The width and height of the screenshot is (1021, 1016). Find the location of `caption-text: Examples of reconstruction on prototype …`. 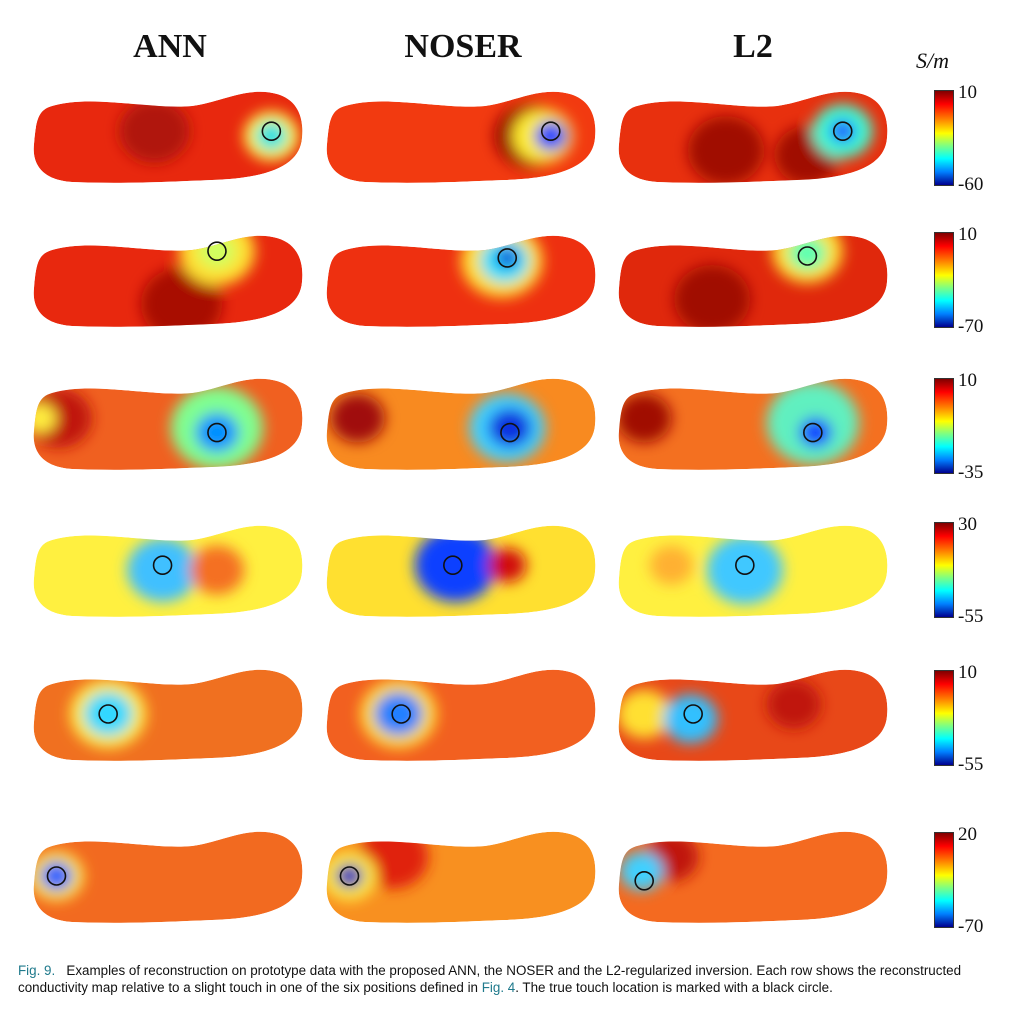

caption-text: Examples of reconstruction on prototype … is located at coordinates (490, 979).